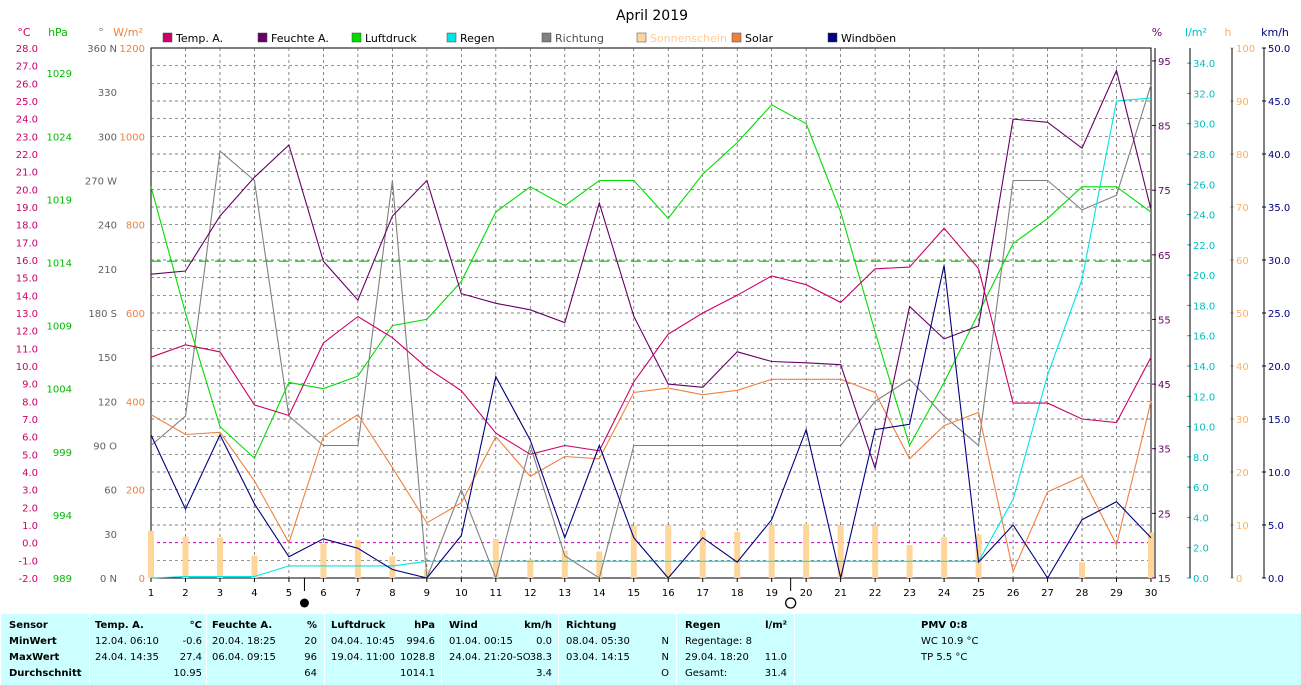  What do you see at coordinates (1164, 191) in the screenshot?
I see `humidity-tick-label: 75` at bounding box center [1164, 191].